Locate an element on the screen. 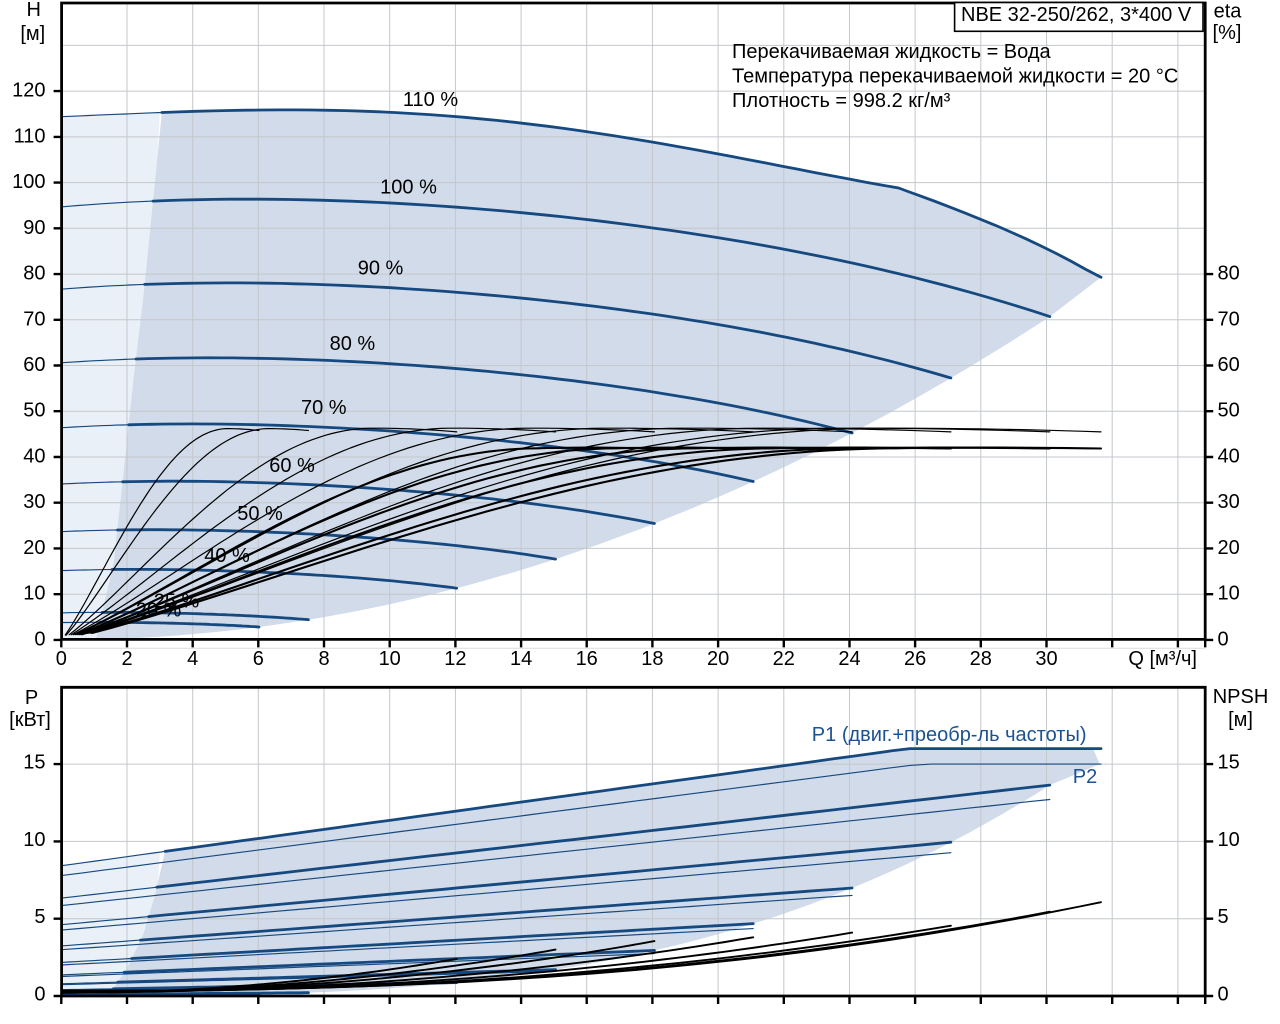 The width and height of the screenshot is (1280, 1024). svg-text: 100 % is located at coordinates (408, 188).